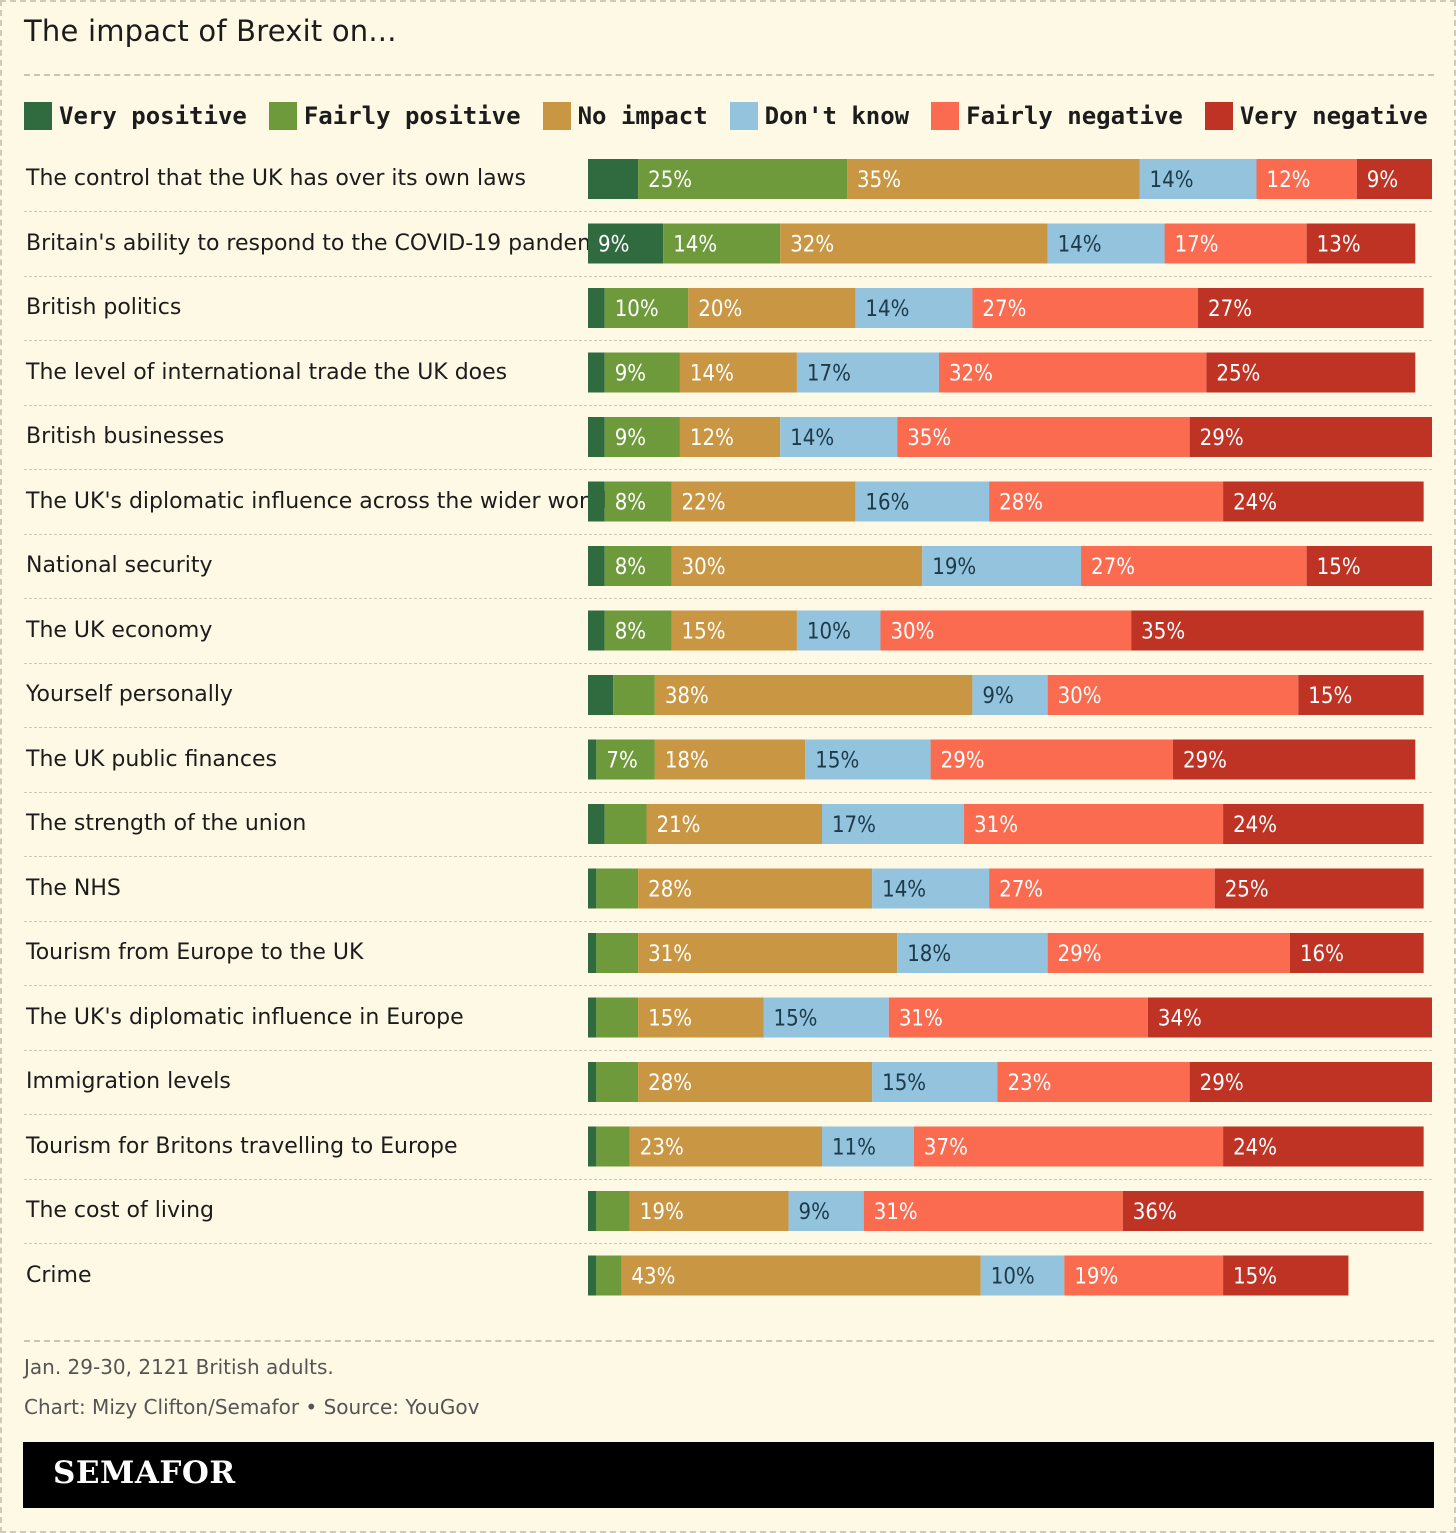 This screenshot has width=1456, height=1533. I want to click on data-label: 28%, so click(1021, 503).